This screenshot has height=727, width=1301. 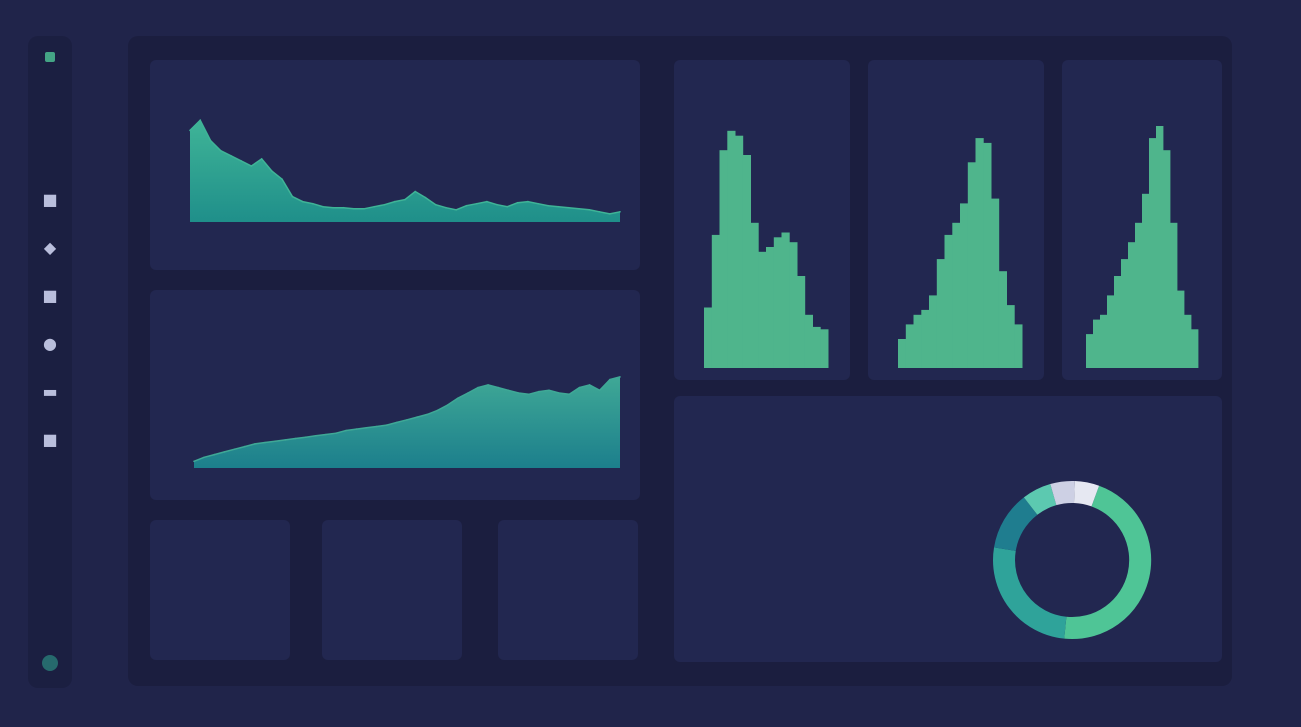 I want to click on logo-icon, so click(x=50, y=57).